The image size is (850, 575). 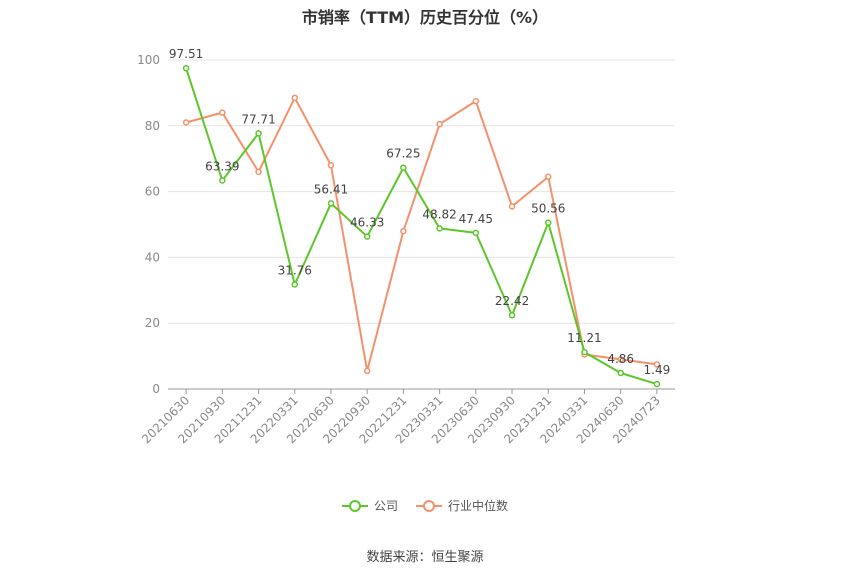 What do you see at coordinates (258, 119) in the screenshot?
I see `data-label: 77.71` at bounding box center [258, 119].